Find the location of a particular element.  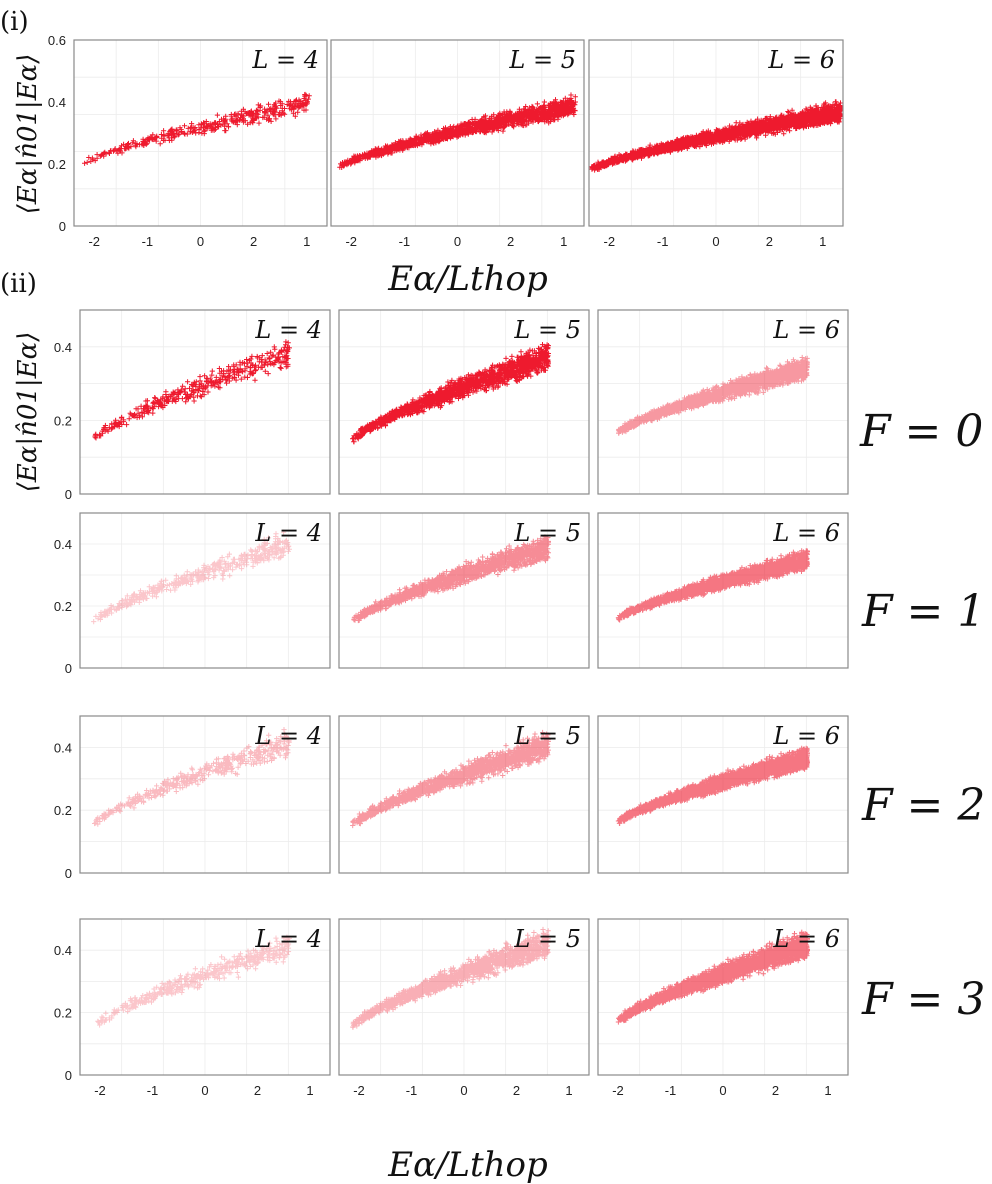

panel-12: L = 4 0 0.2 0.4 -2 -1 0 2 1 is located at coordinates (192, 1008).